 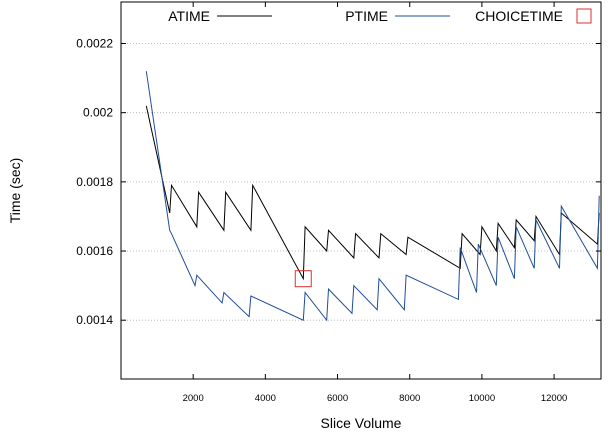 I want to click on series-choicetime, so click(x=303, y=279).